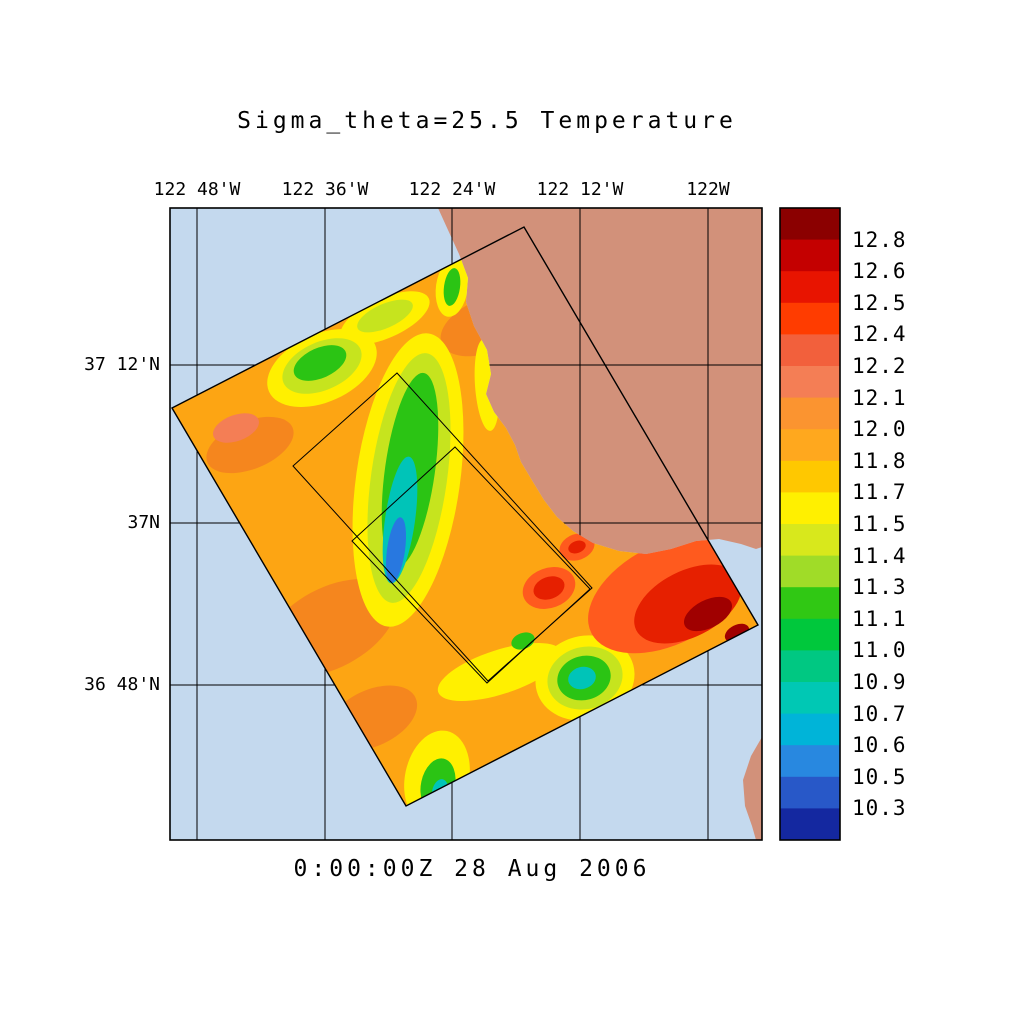 Image resolution: width=1024 pixels, height=1024 pixels. I want to click on x-tick-label: 122 36'W, so click(325, 189).